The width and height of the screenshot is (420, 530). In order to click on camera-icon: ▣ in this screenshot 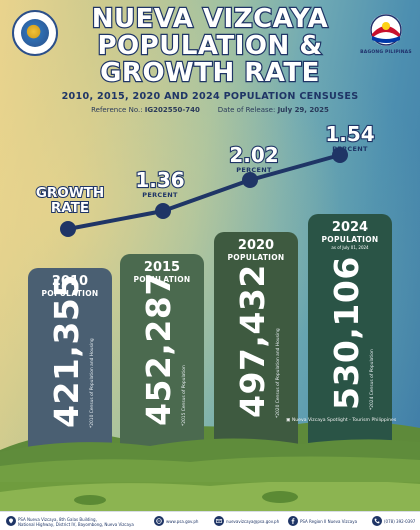, I will do `click(288, 420)`.